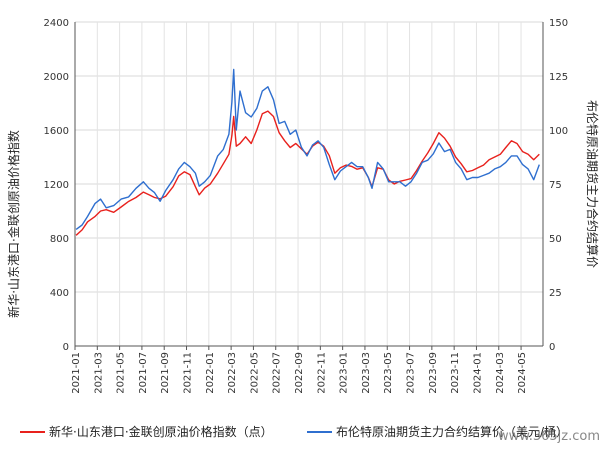 Image resolution: width=604 pixels, height=453 pixels. What do you see at coordinates (76, 373) in the screenshot?
I see `x-tick-label: 2021-01` at bounding box center [76, 373].